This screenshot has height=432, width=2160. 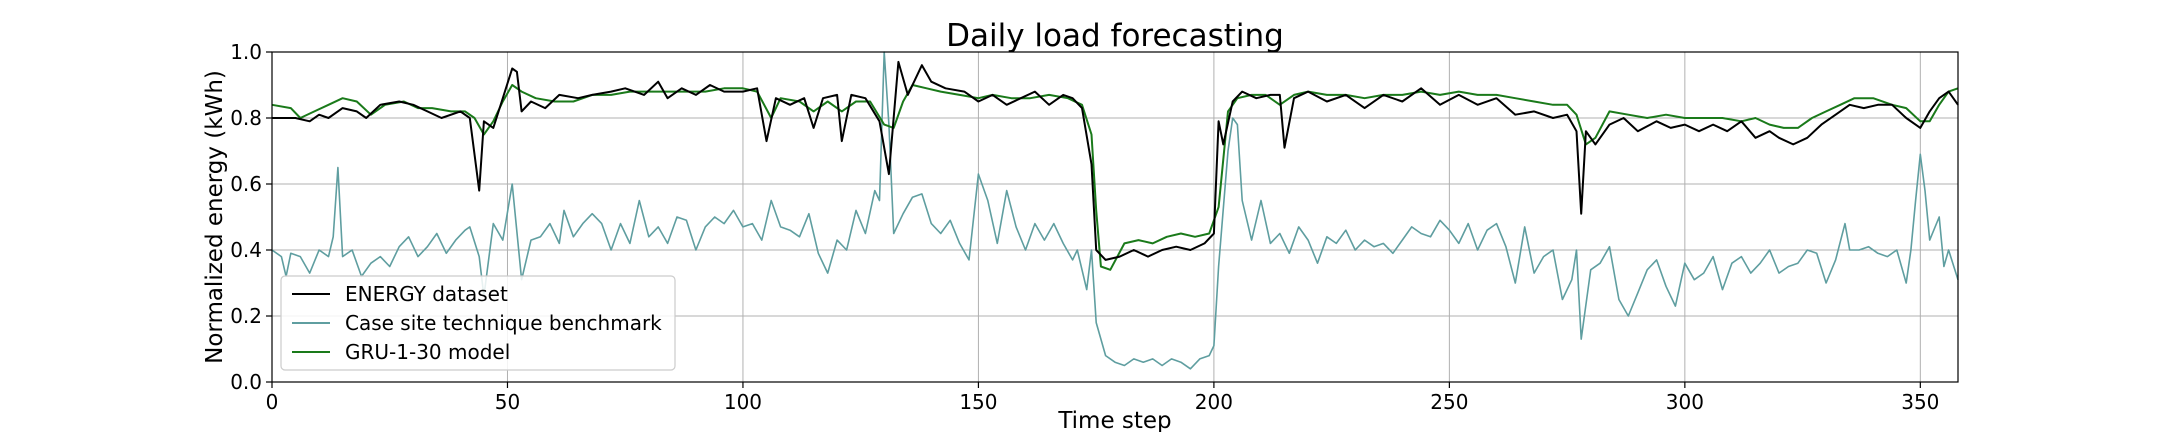 I want to click on y-tick-label: 0.0, so click(x=246, y=382).